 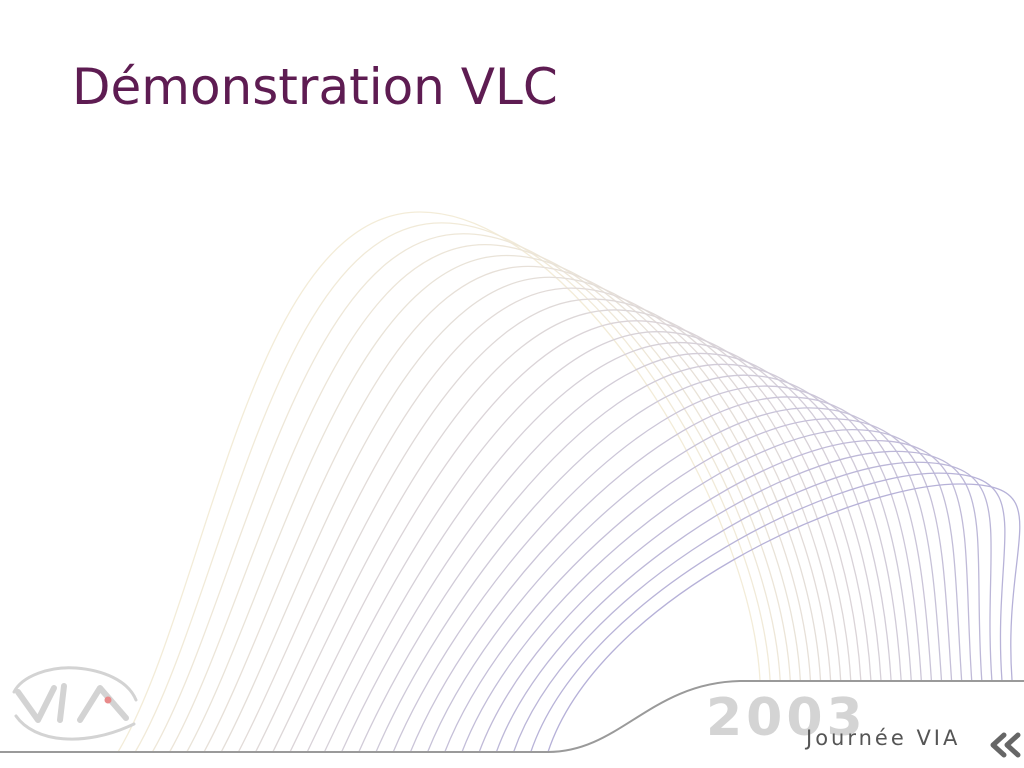 I want to click on footer-event-name: Journée VIA, so click(x=883, y=738).